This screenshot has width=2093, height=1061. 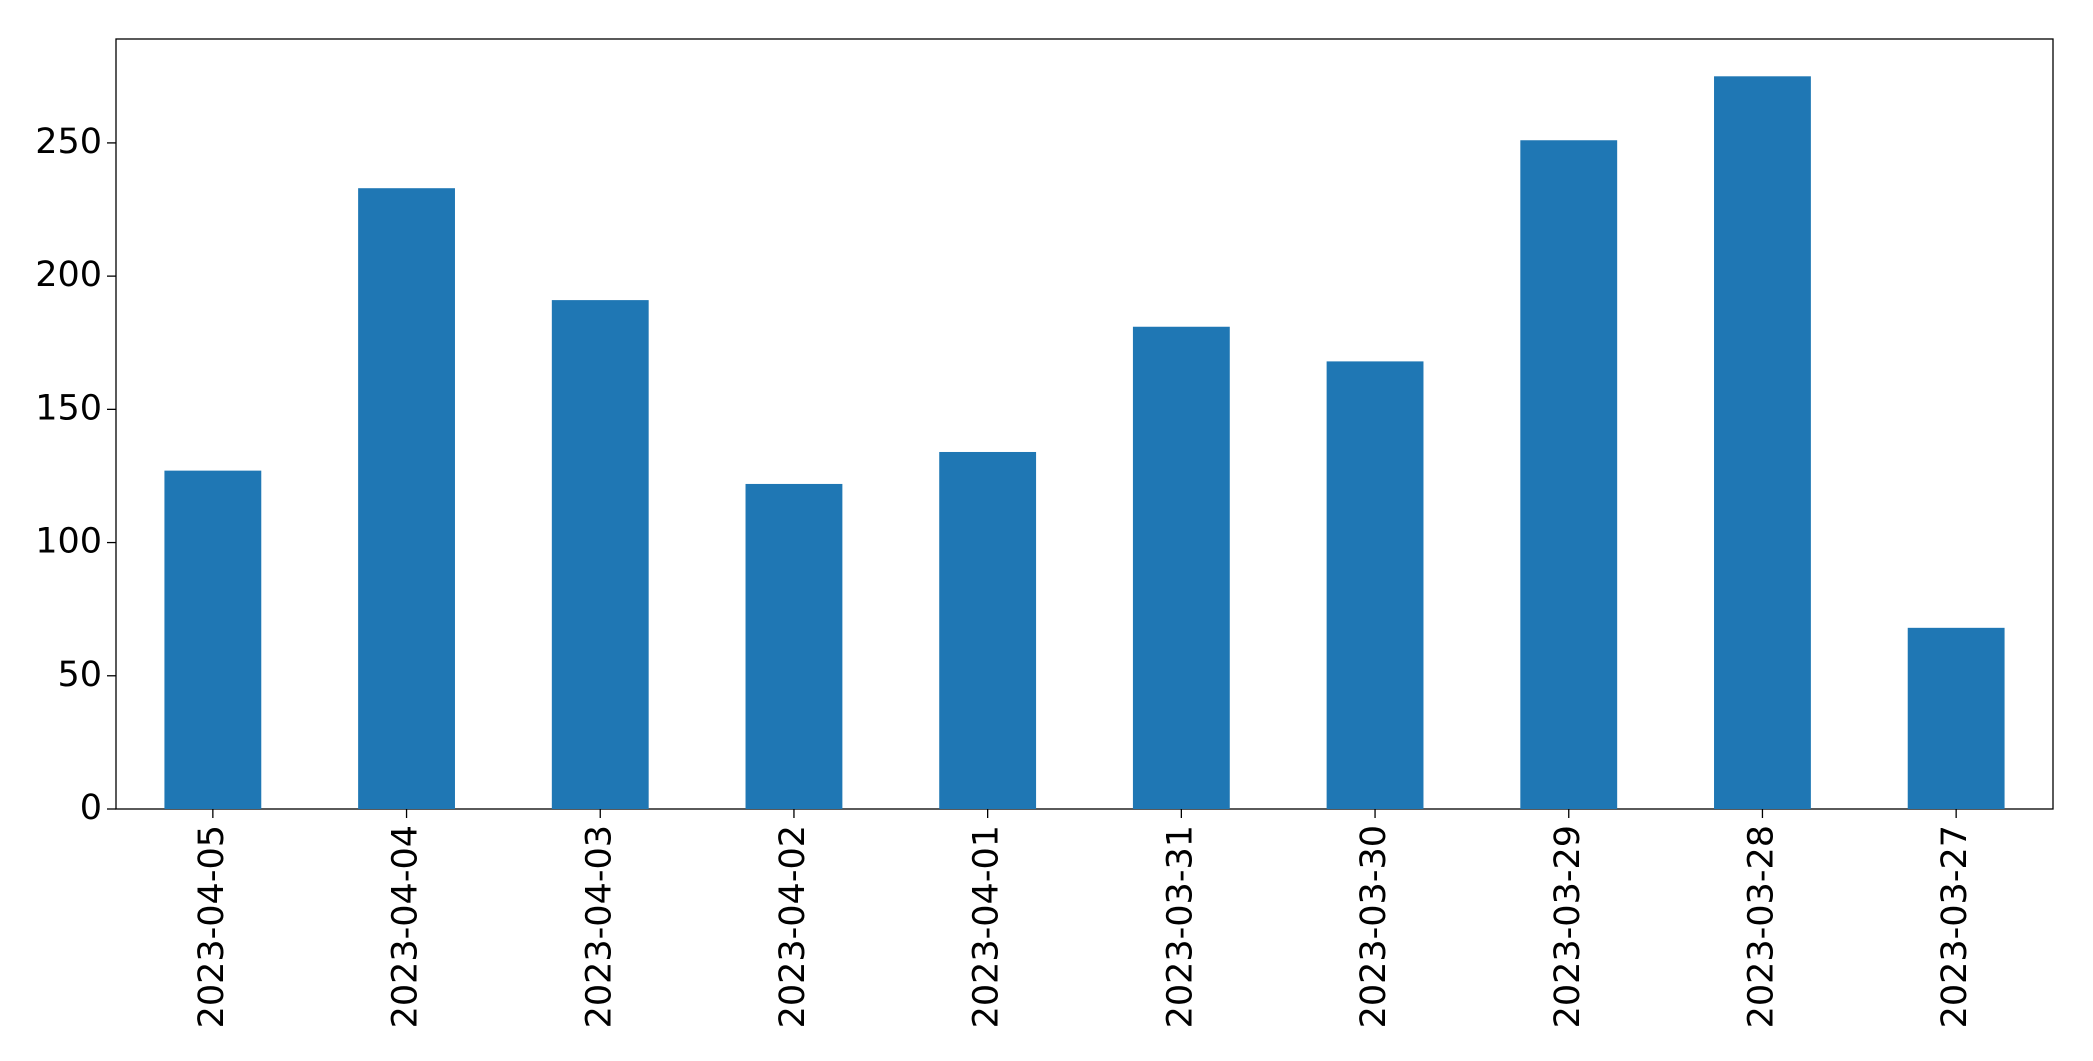 I want to click on y-tick-label: 50, so click(x=79, y=675).